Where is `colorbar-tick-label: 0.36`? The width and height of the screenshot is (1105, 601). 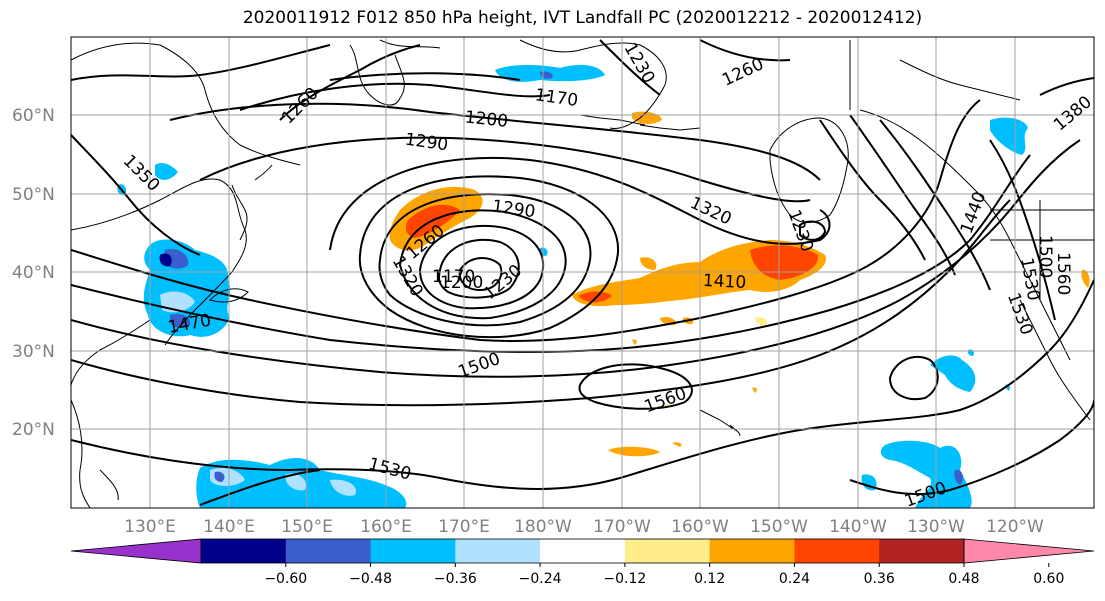
colorbar-tick-label: 0.36 is located at coordinates (879, 579).